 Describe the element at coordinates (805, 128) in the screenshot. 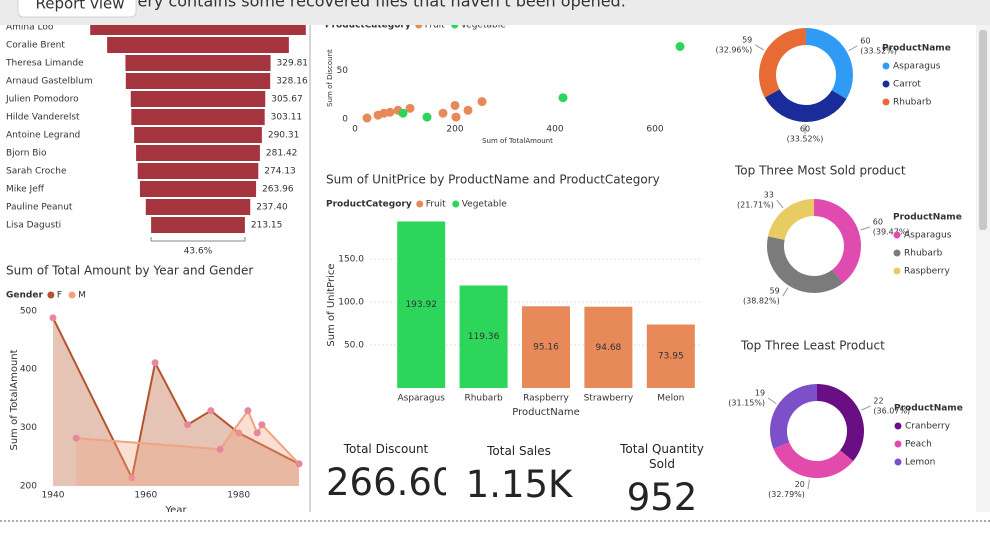

I see `donut-value-label: 60` at that location.